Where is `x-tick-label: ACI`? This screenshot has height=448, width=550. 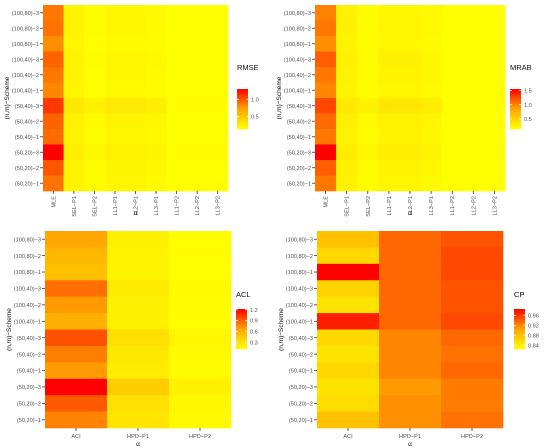 x-tick-label: ACI is located at coordinates (348, 437).